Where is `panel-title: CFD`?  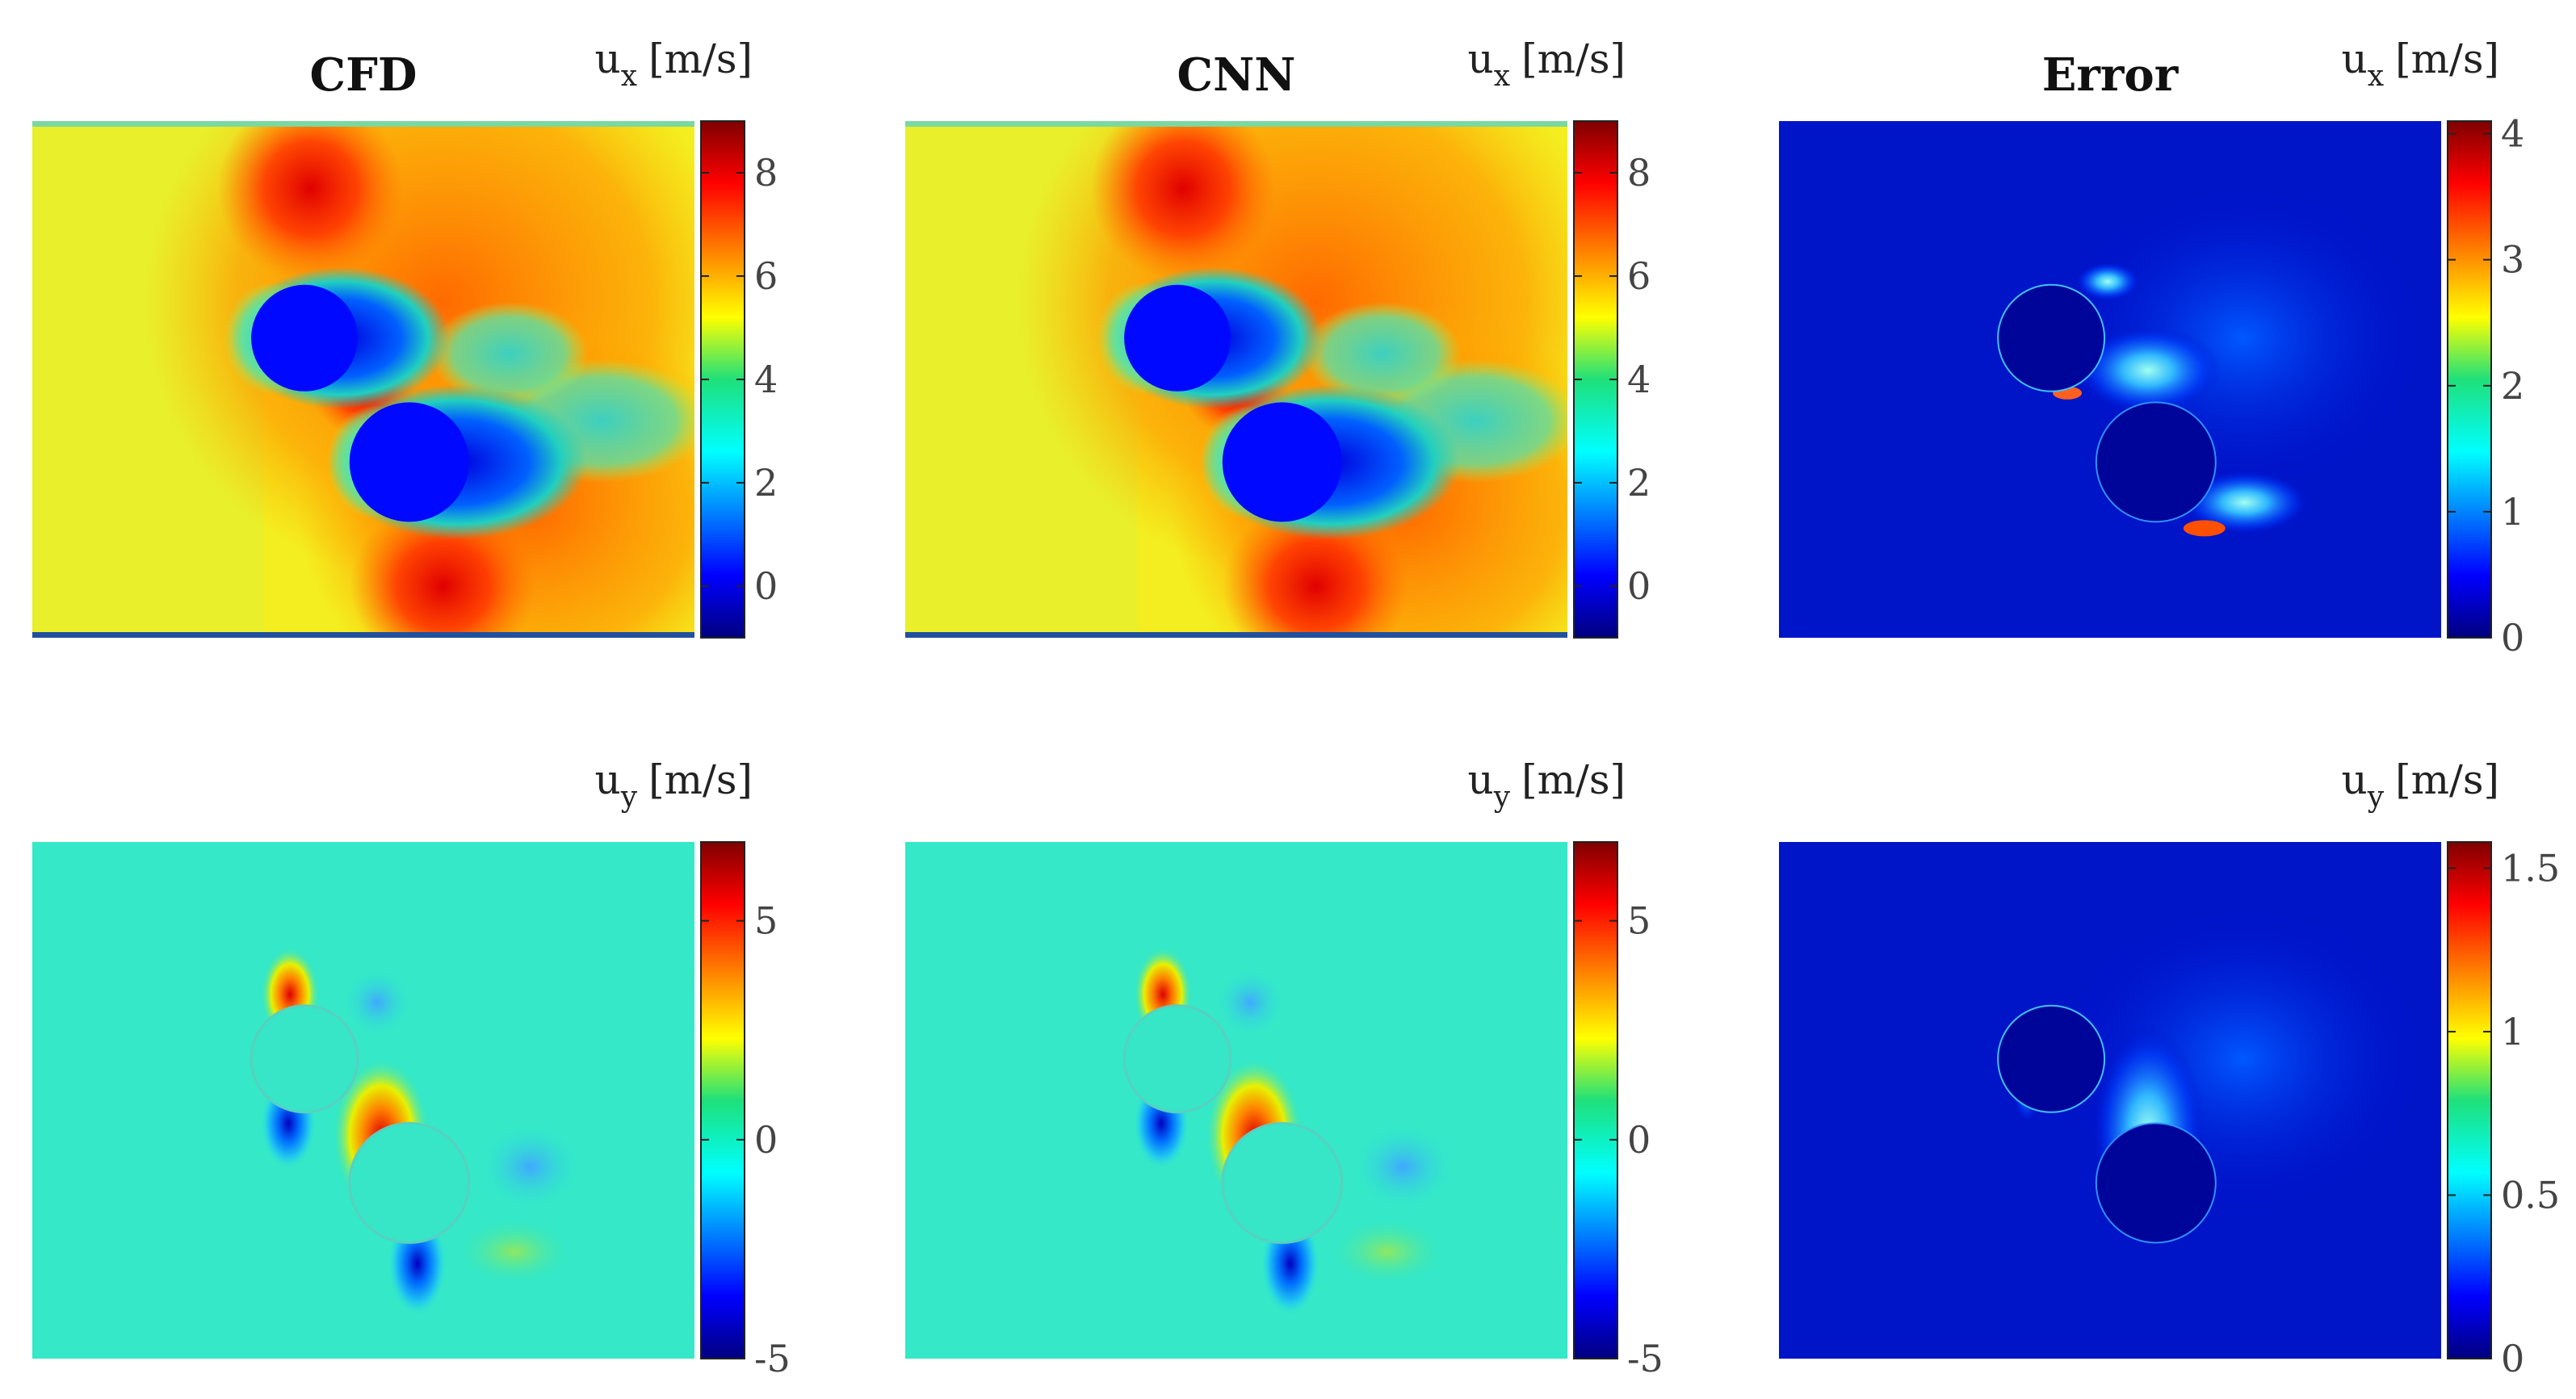 panel-title: CFD is located at coordinates (363, 75).